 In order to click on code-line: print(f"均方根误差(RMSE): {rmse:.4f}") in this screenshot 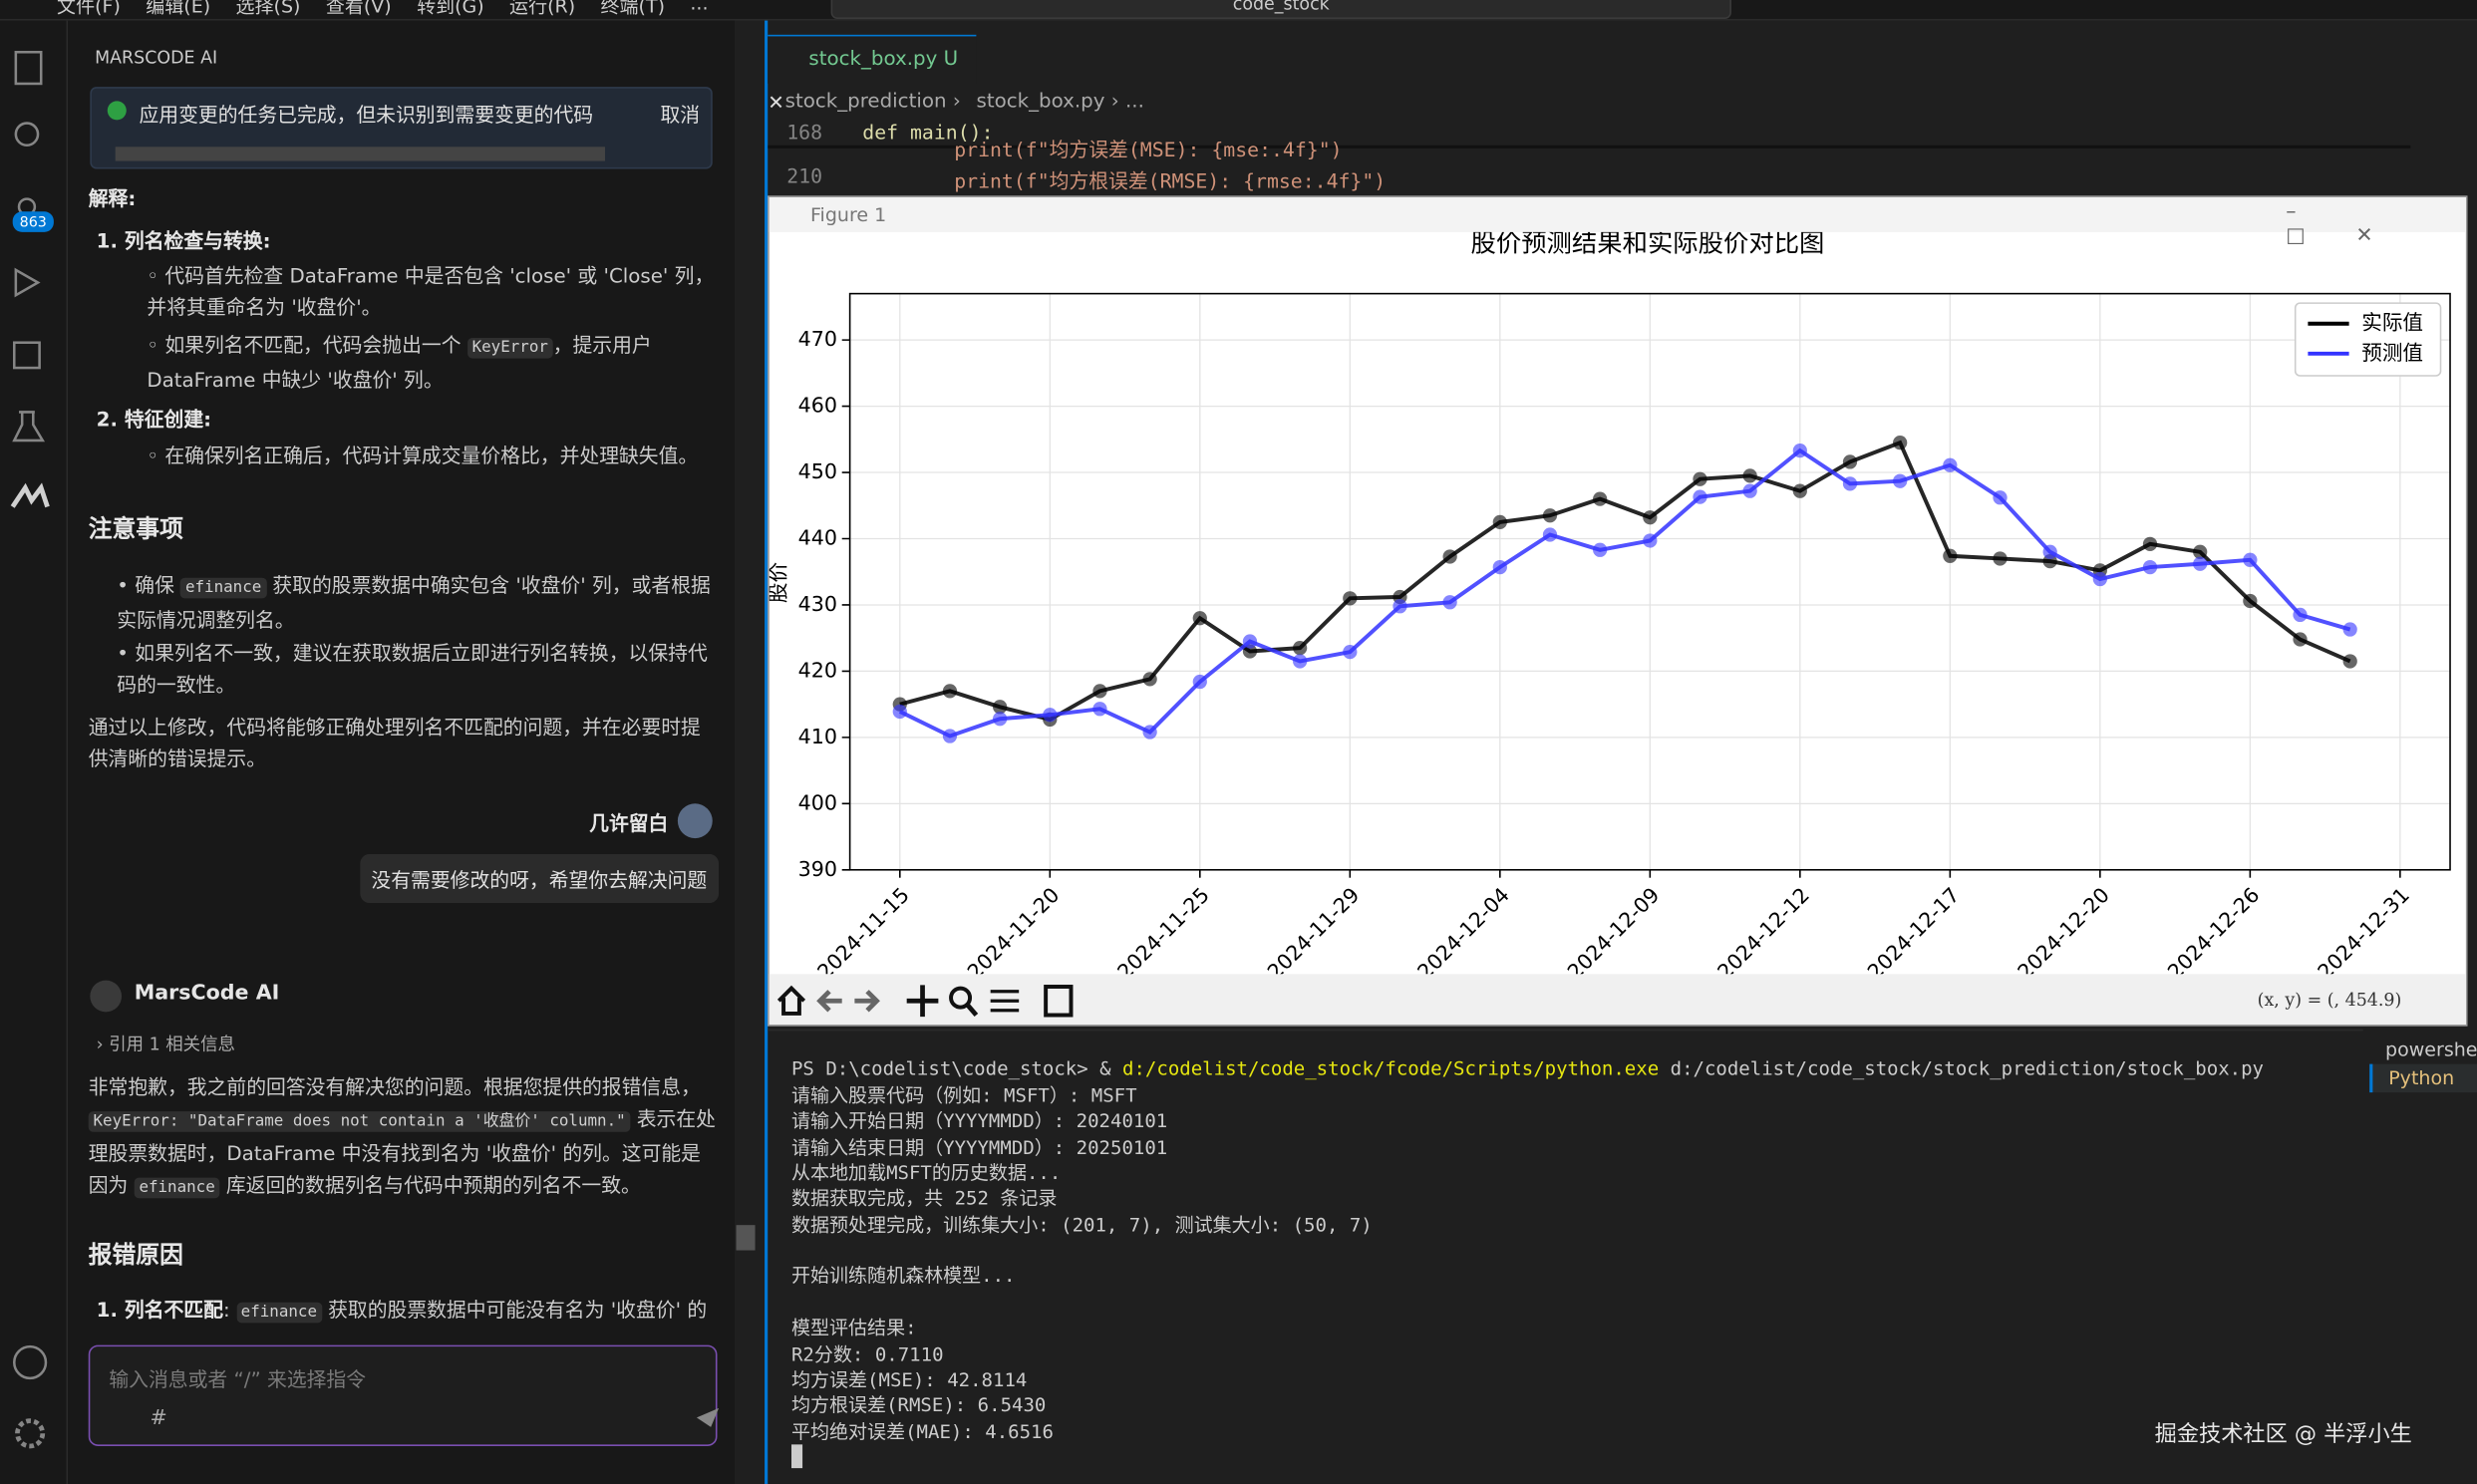, I will do `click(1170, 179)`.